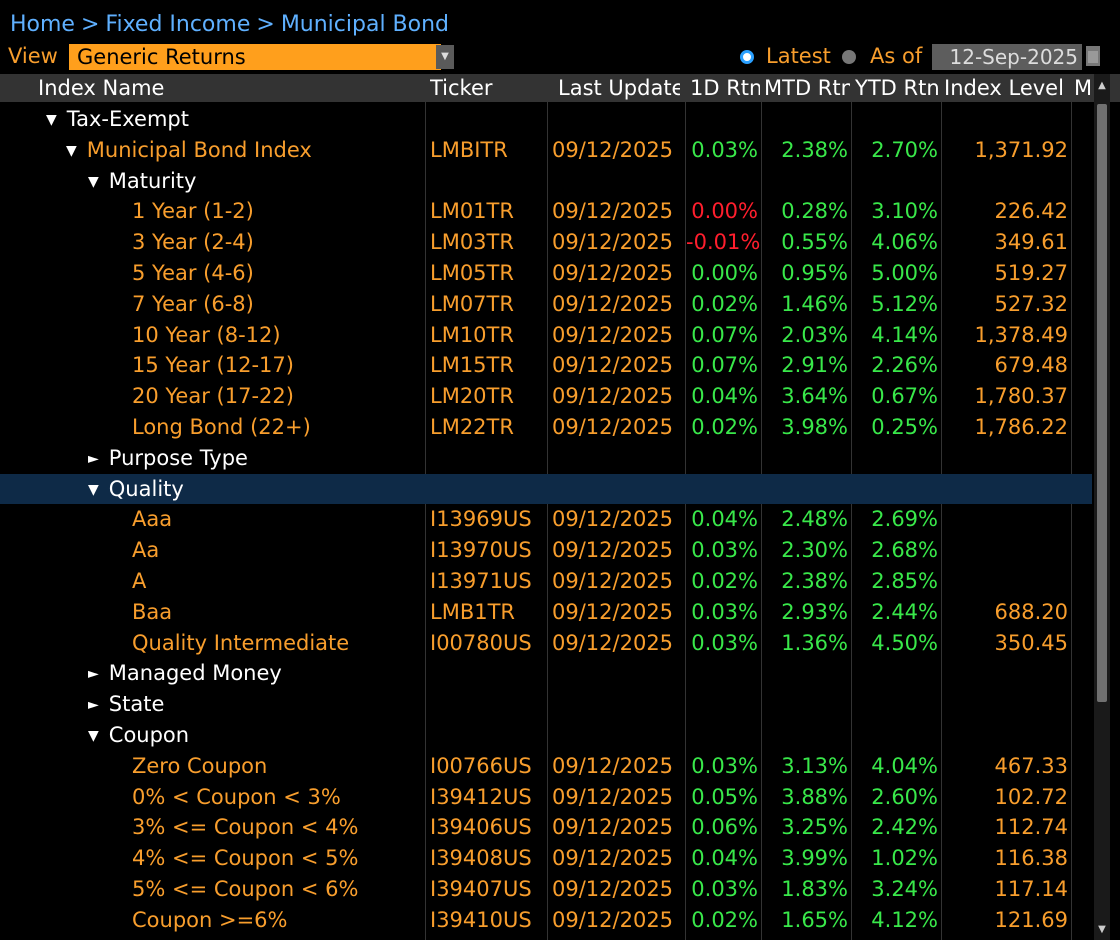 The height and width of the screenshot is (940, 1120). What do you see at coordinates (725, 88) in the screenshot?
I see `column-header-1d-rtn: 1D Rtn` at bounding box center [725, 88].